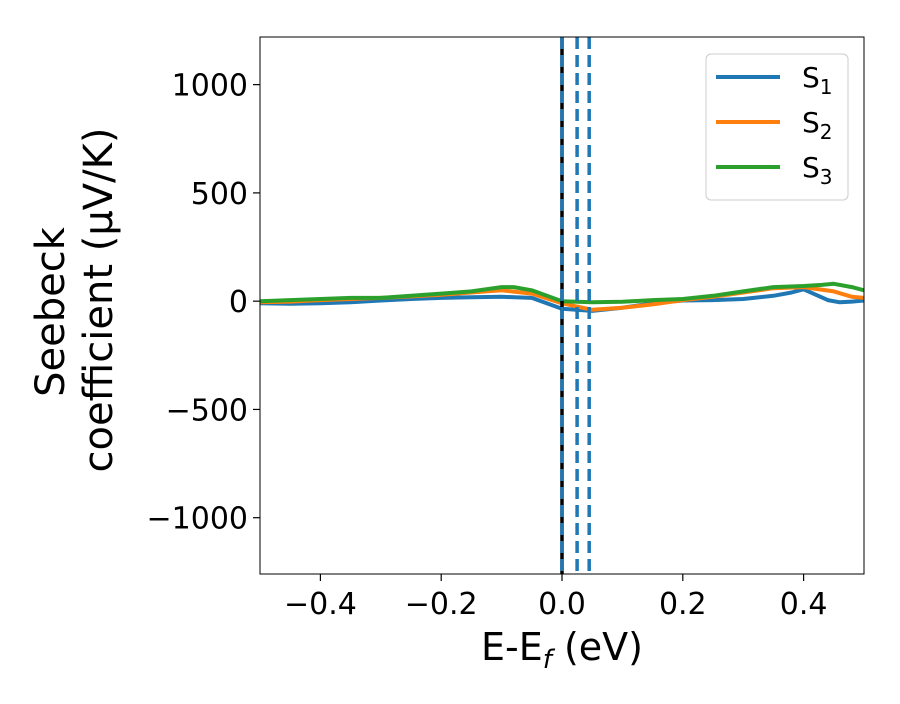  What do you see at coordinates (817, 170) in the screenshot?
I see `legend-label-s3: S3` at bounding box center [817, 170].